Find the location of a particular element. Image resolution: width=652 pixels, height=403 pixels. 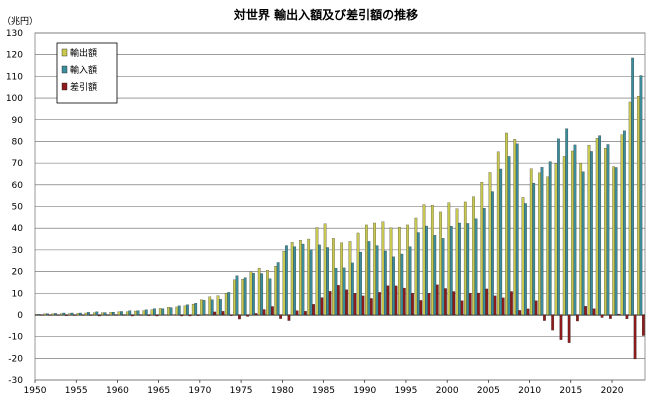

y-tick-label: 40 is located at coordinates (18, 229).